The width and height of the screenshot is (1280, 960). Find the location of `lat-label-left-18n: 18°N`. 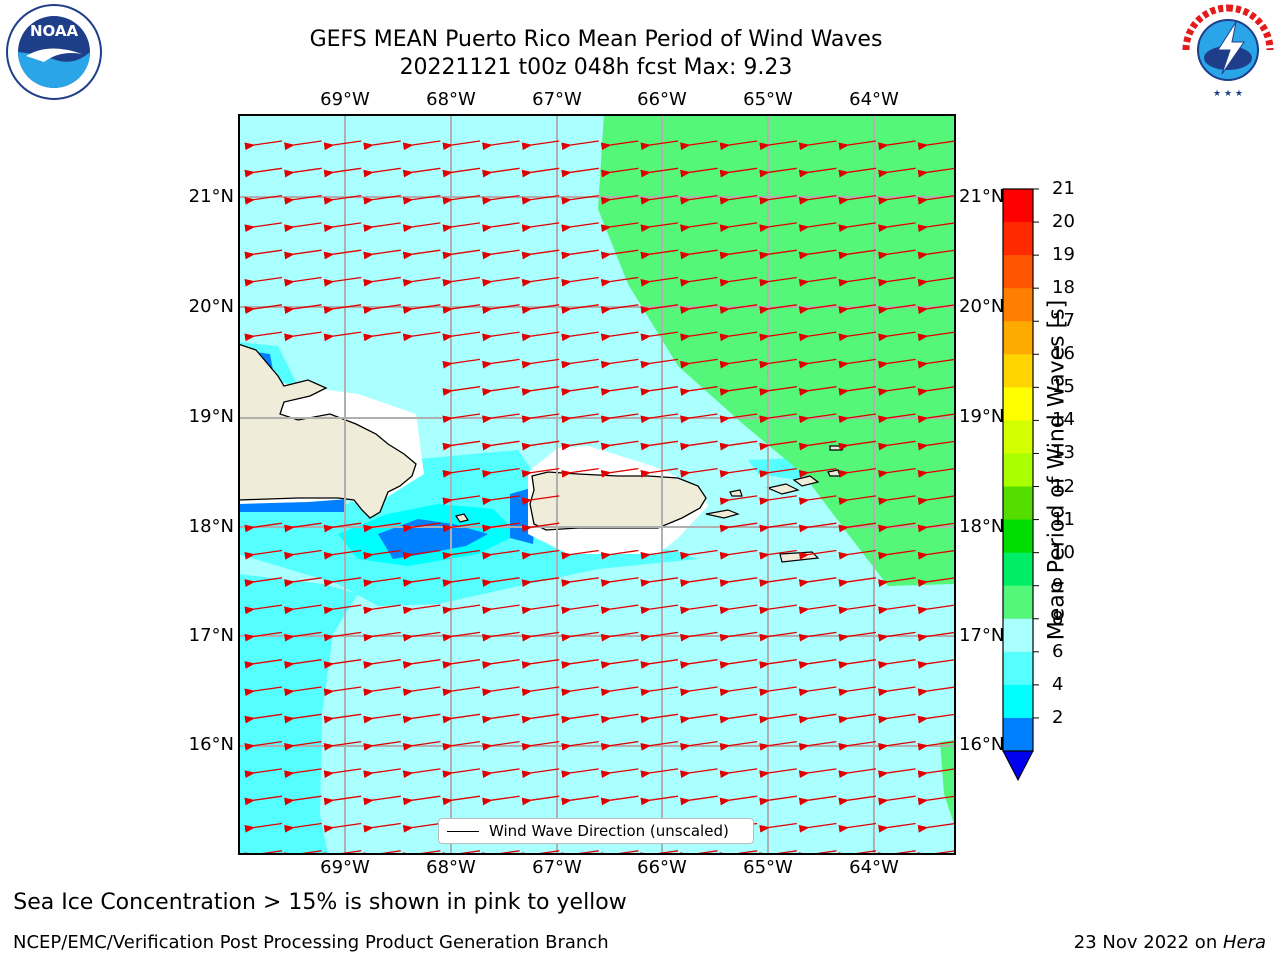

lat-label-left-18n: 18°N is located at coordinates (211, 526).